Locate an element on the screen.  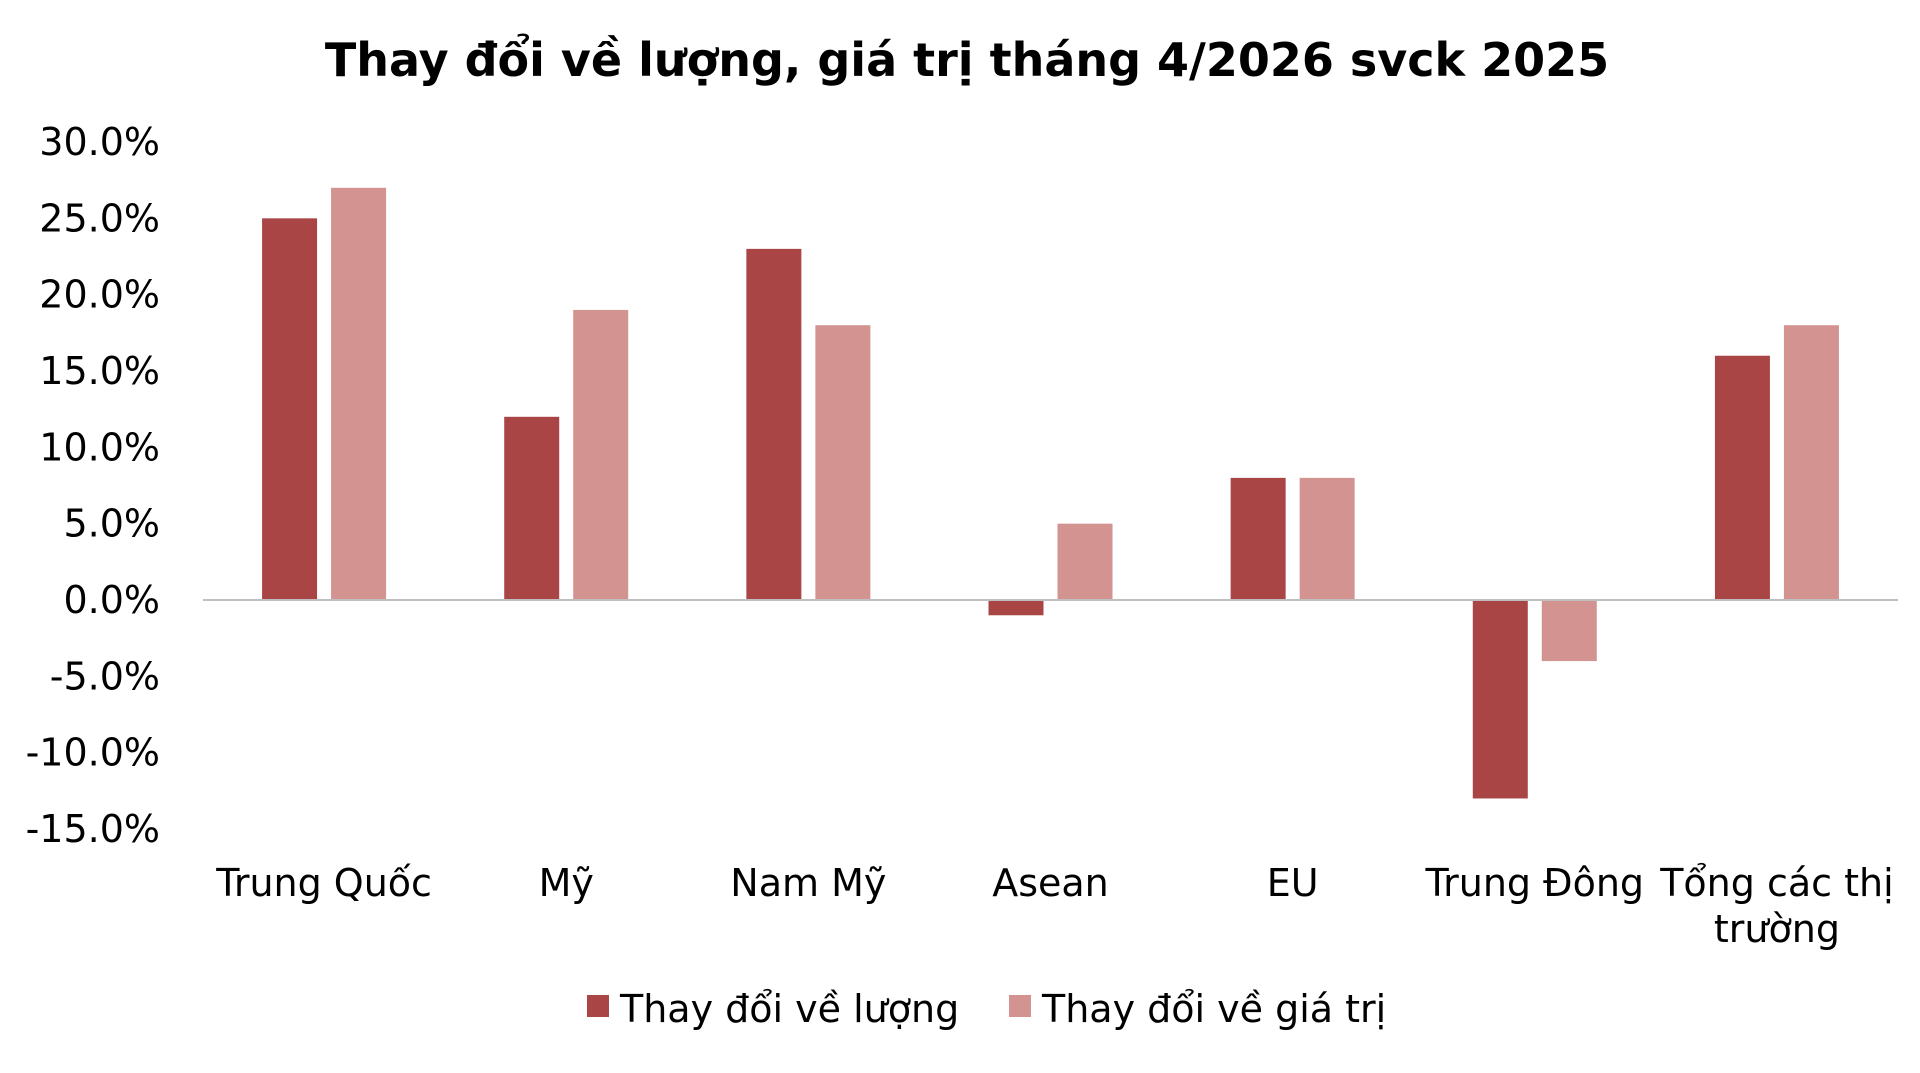
x-category-label: Trung Quốc is located at coordinates (323, 883).